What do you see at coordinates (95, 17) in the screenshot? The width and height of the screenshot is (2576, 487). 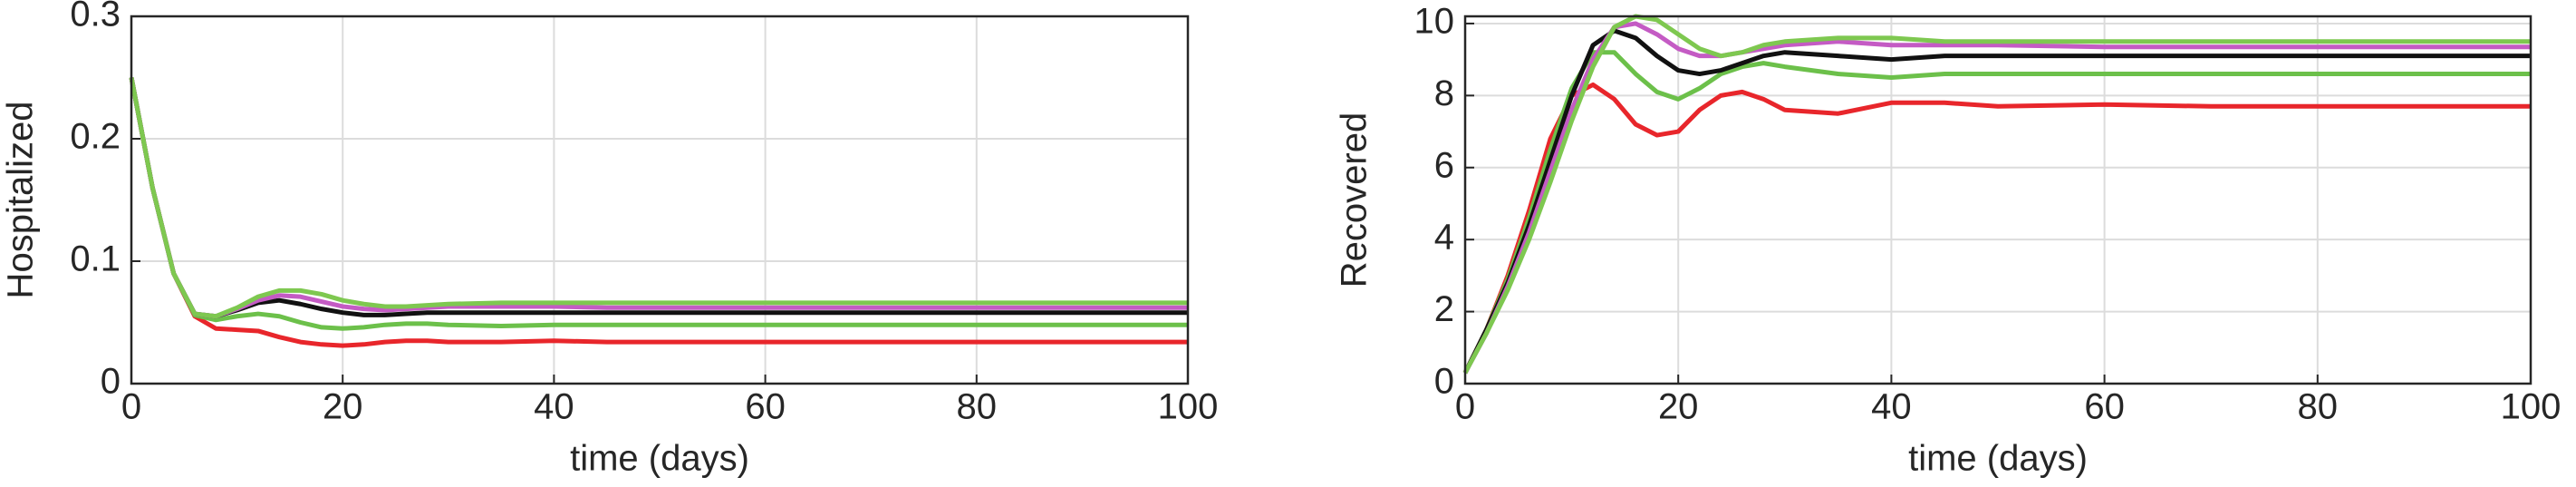 I see `y-tick-label: 0.3` at bounding box center [95, 17].